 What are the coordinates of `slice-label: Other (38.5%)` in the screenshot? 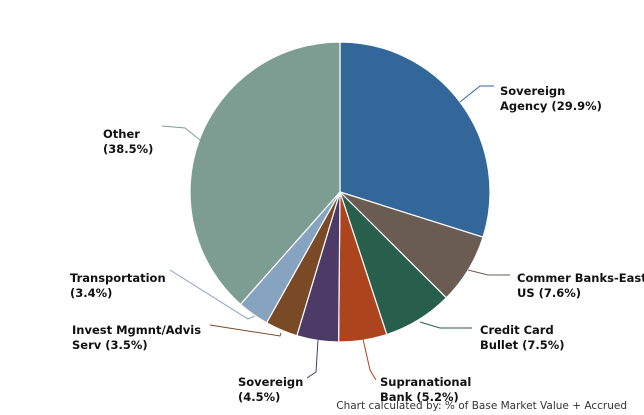 It's located at (128, 141).